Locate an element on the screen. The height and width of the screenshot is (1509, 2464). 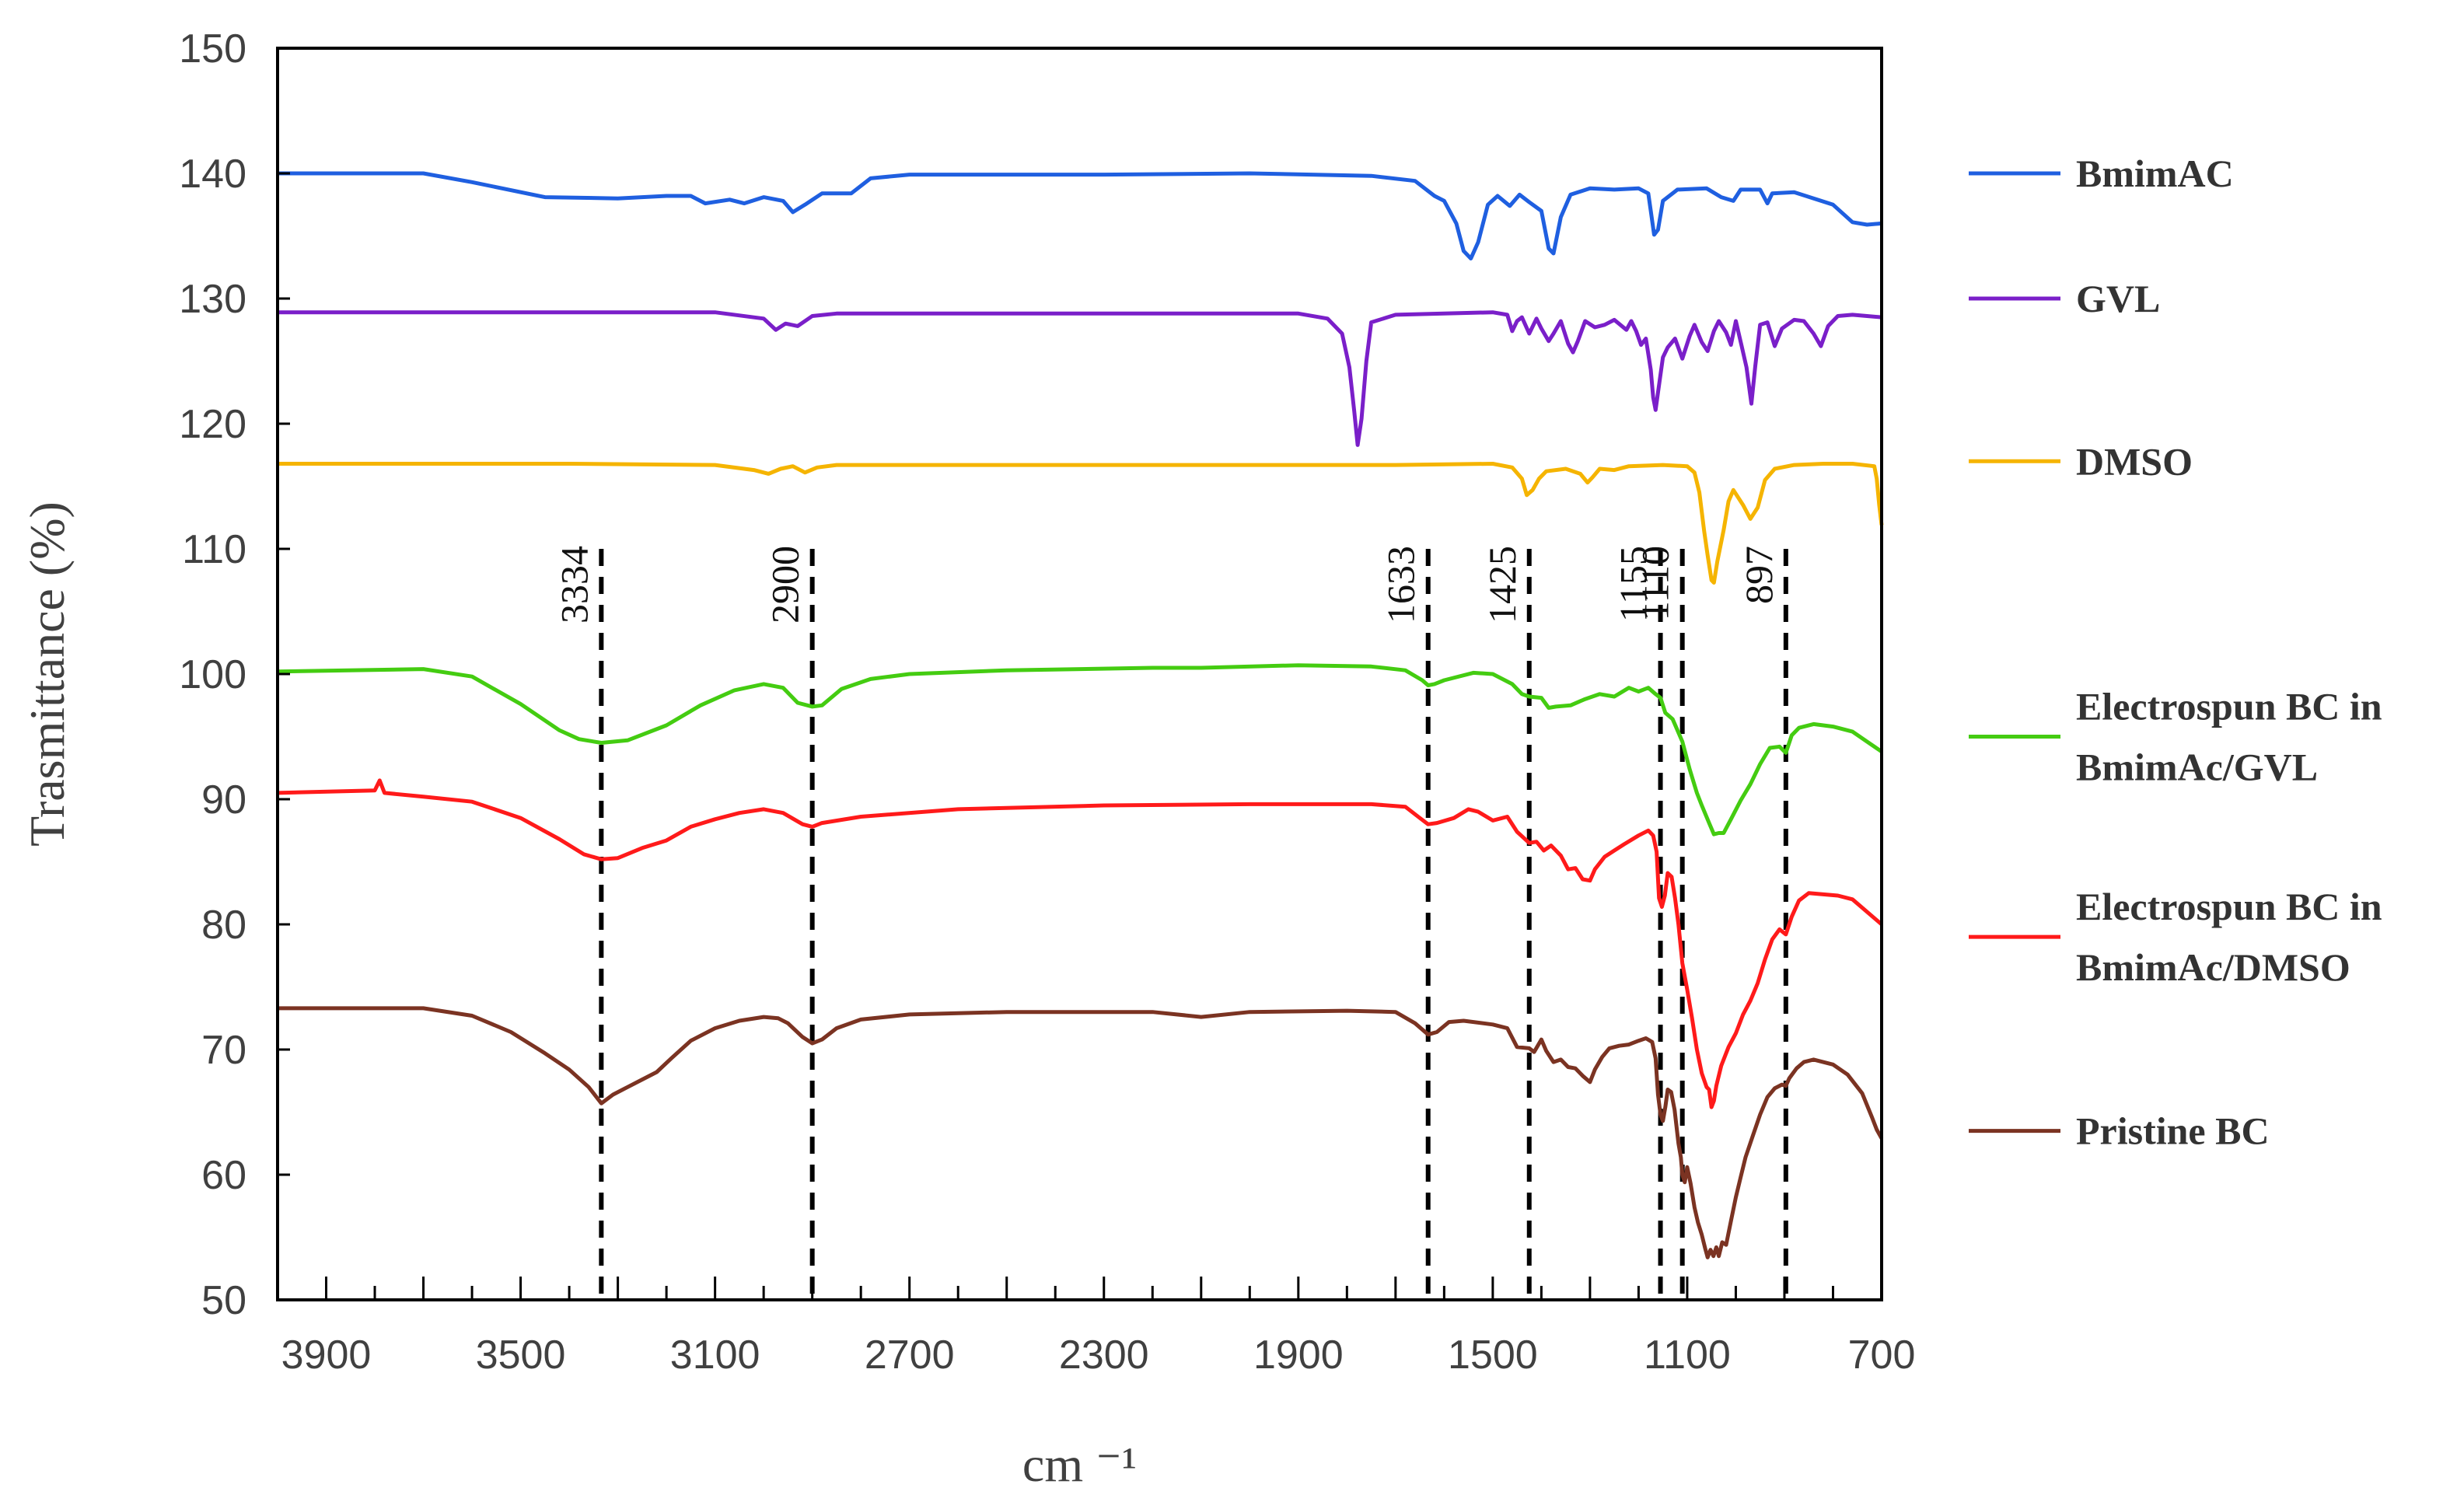
x-axis-title: cm ⁻¹ is located at coordinates (1079, 1464).